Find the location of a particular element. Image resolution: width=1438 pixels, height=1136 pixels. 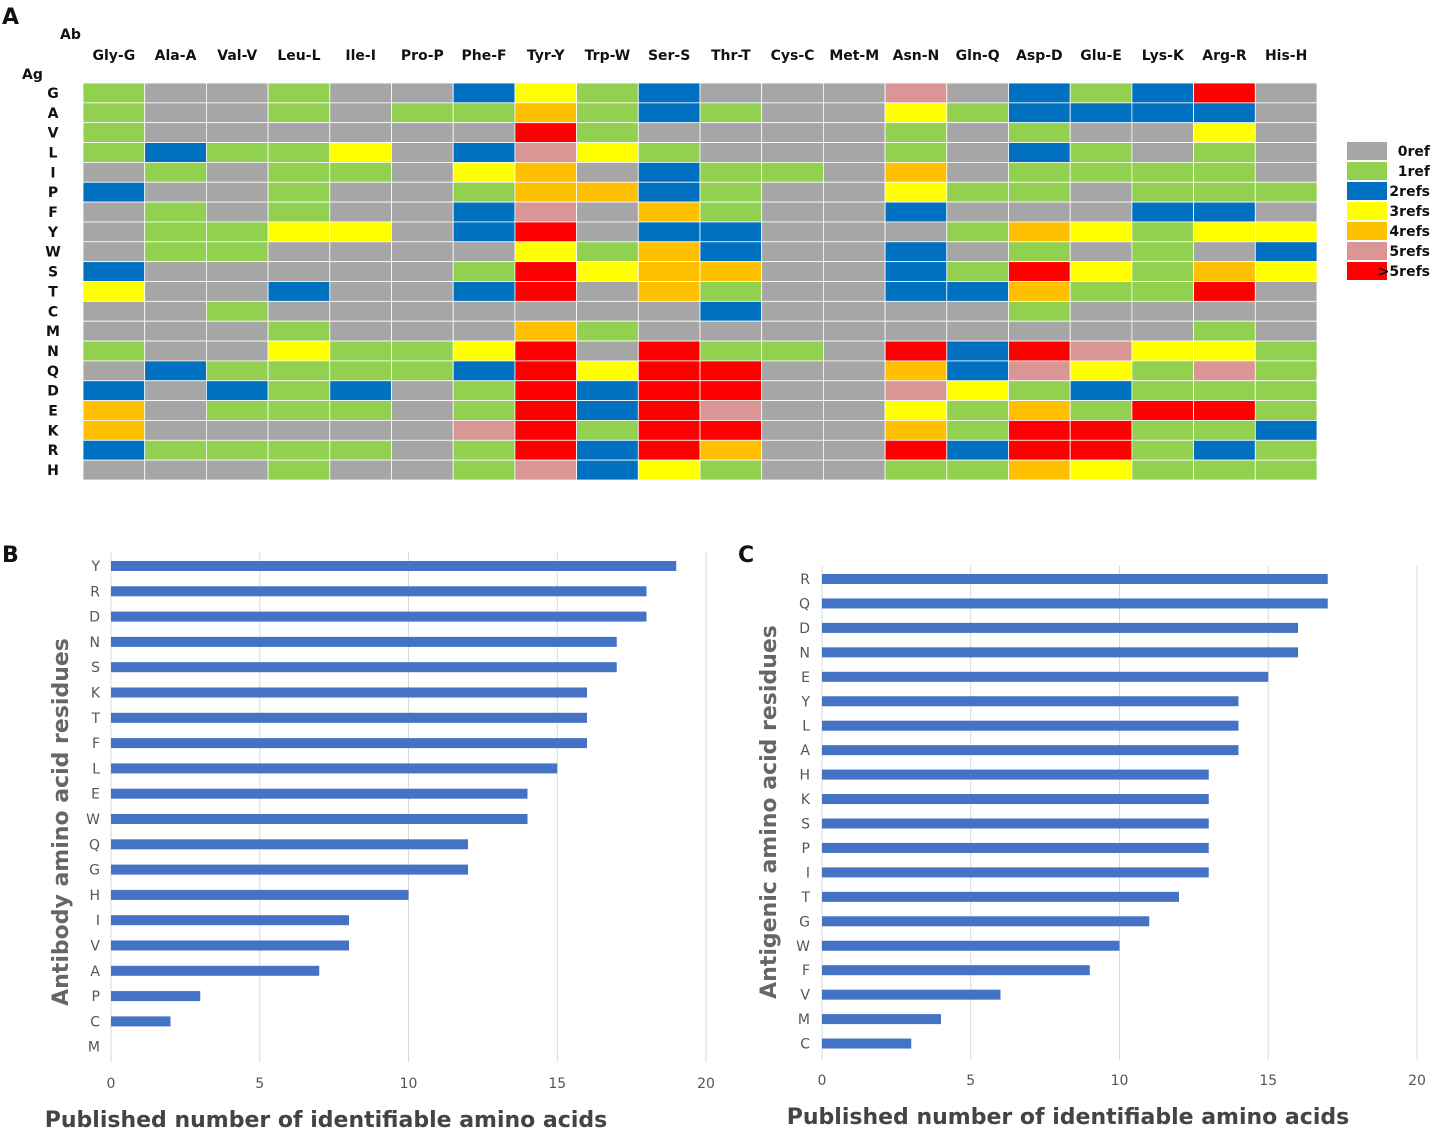

category-label: Y is located at coordinates (805, 702).